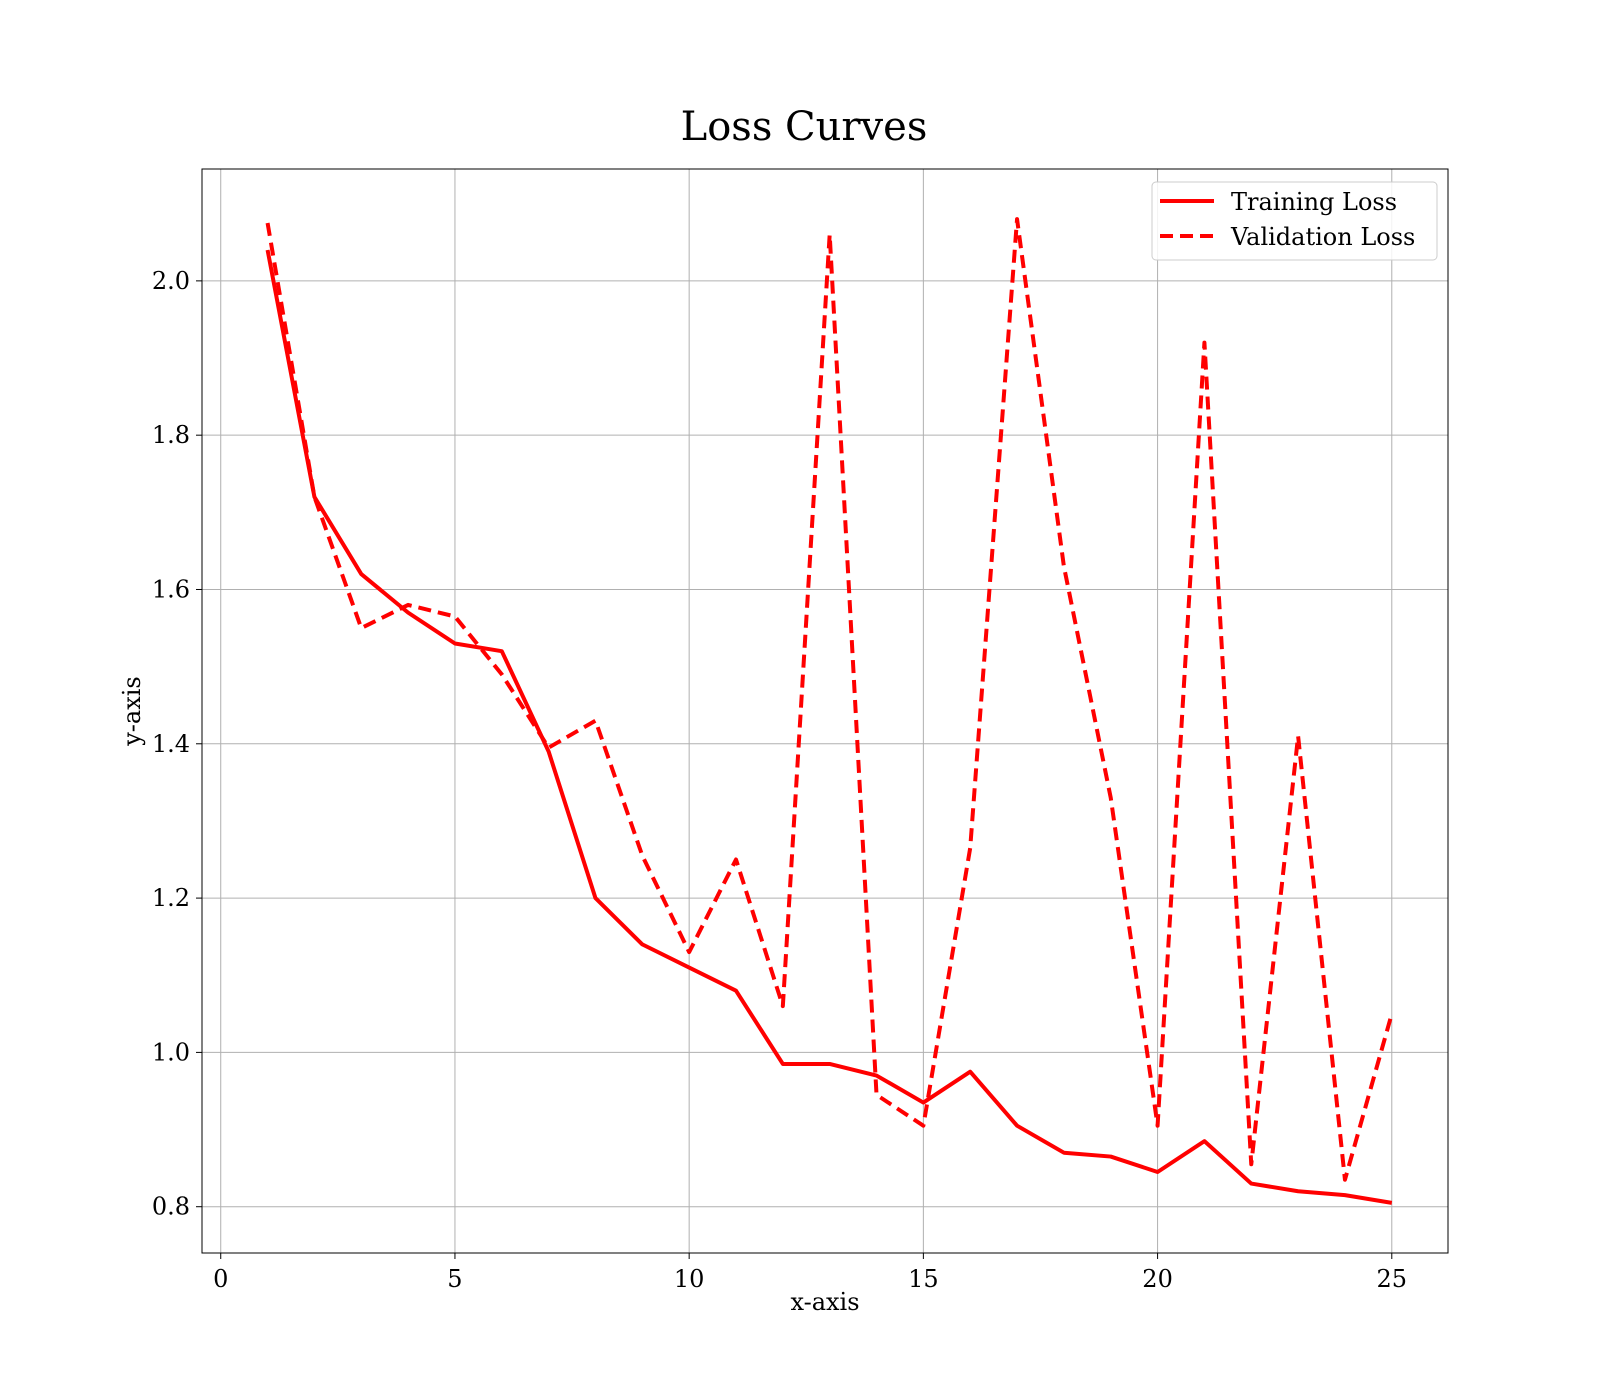  I want to click on x-tick-label: 25, so click(1392, 1279).